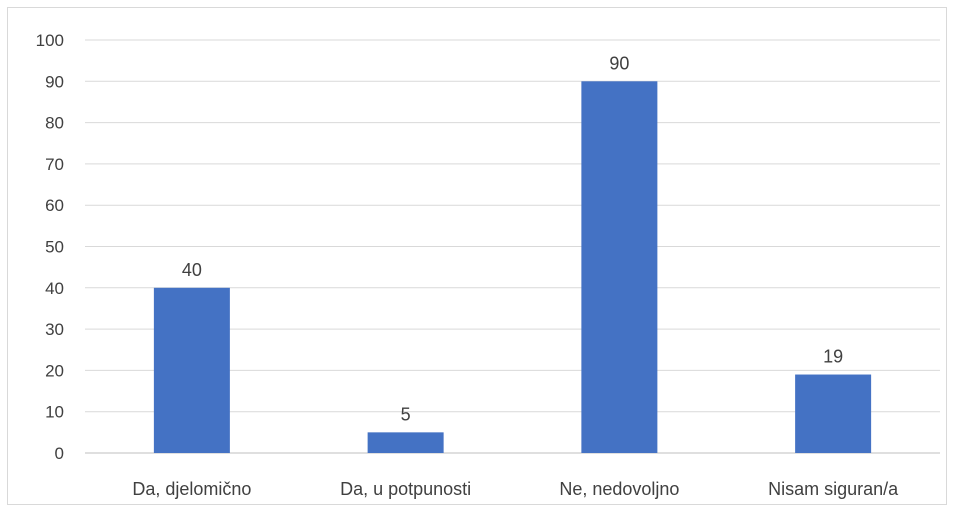  What do you see at coordinates (54, 412) in the screenshot?
I see `y-tick-label: 10` at bounding box center [54, 412].